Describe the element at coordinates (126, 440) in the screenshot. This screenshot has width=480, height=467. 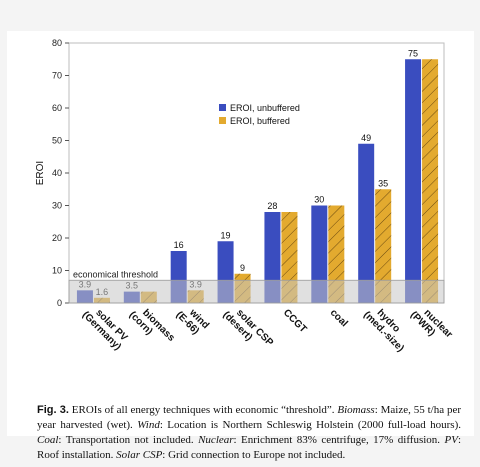
I see `caption-coal-text: : Transportation not included.` at that location.